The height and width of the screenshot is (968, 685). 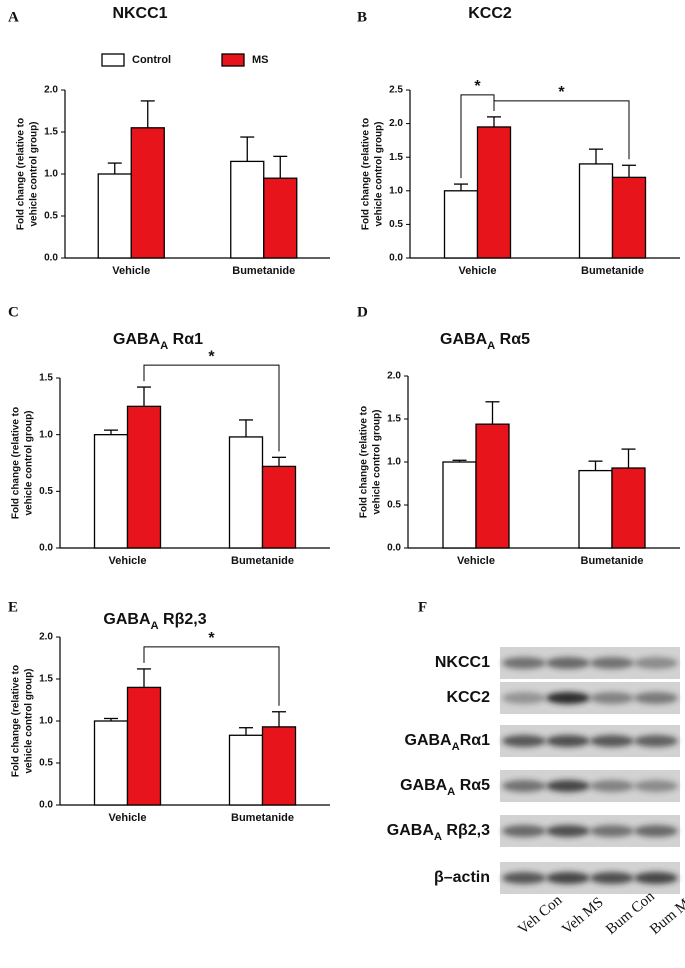 I want to click on legend-label: Control, so click(x=151, y=60).